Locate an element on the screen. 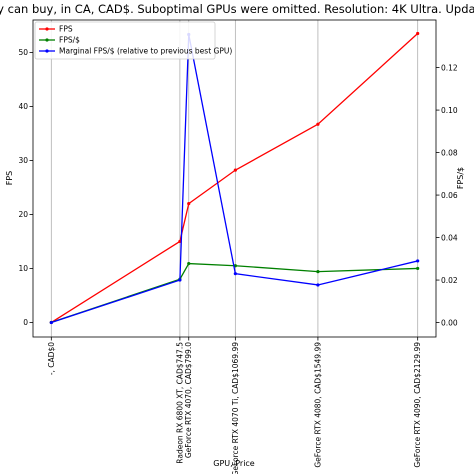 The height and width of the screenshot is (474, 474). x-tick-label: GeForce RTX 4090, CAD$2129.99 is located at coordinates (417, 405).